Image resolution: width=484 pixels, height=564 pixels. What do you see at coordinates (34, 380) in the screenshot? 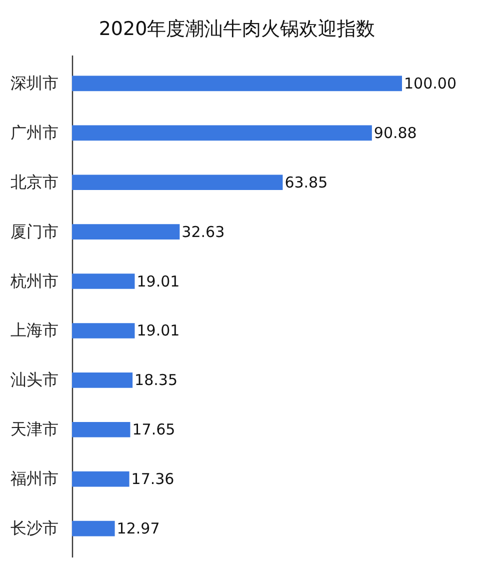
I see `y-tick-label: 汕头市` at bounding box center [34, 380].